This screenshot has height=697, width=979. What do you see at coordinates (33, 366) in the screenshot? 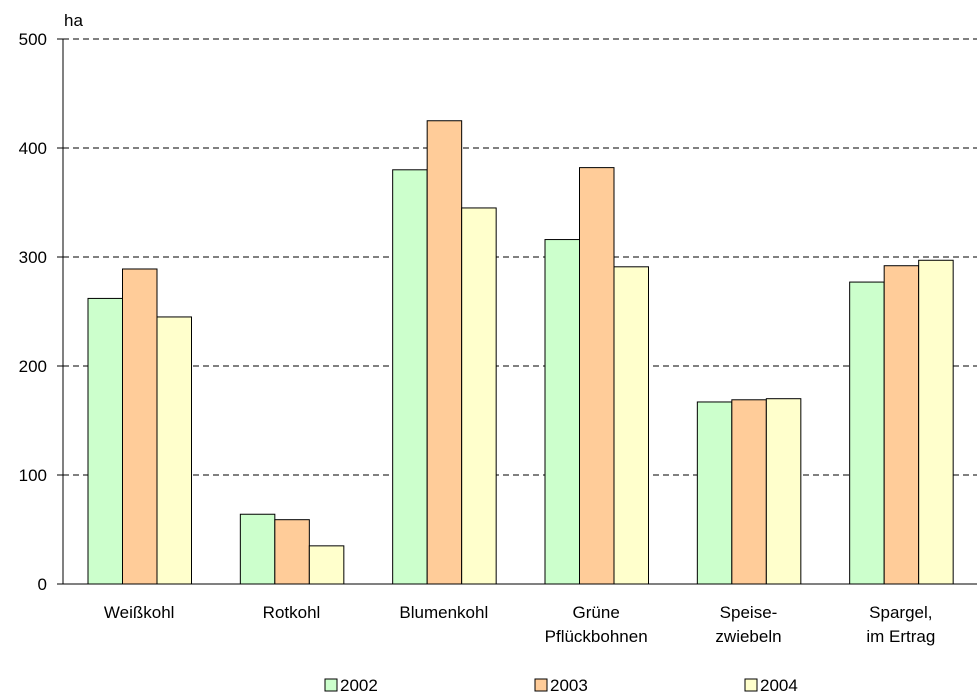
I see `y-tick-label: 200` at bounding box center [33, 366].